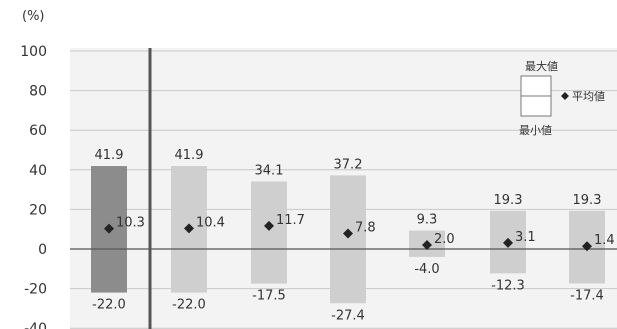 Image resolution: width=617 pixels, height=329 pixels. What do you see at coordinates (604, 240) in the screenshot?
I see `avg-value-label: 1.4` at bounding box center [604, 240].